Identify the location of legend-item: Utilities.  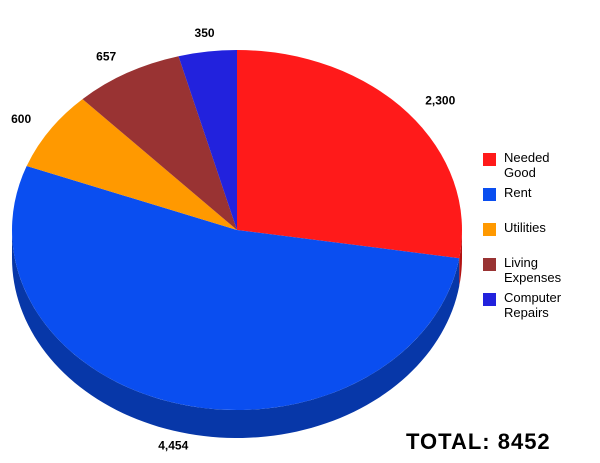
(538, 237).